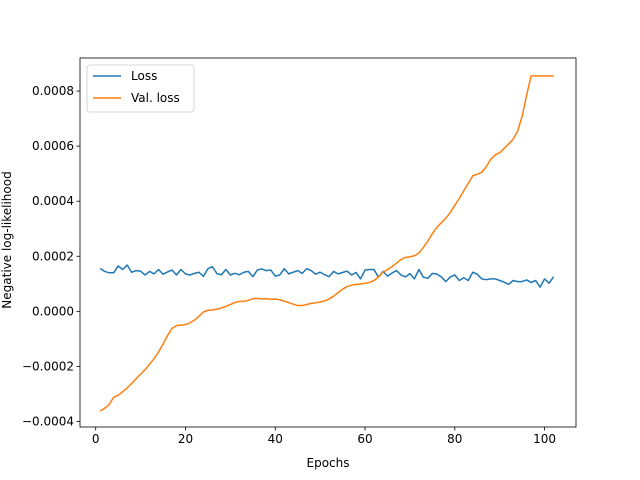 Image resolution: width=640 pixels, height=480 pixels. Describe the element at coordinates (454, 439) in the screenshot. I see `x-tick-label: 80` at that location.